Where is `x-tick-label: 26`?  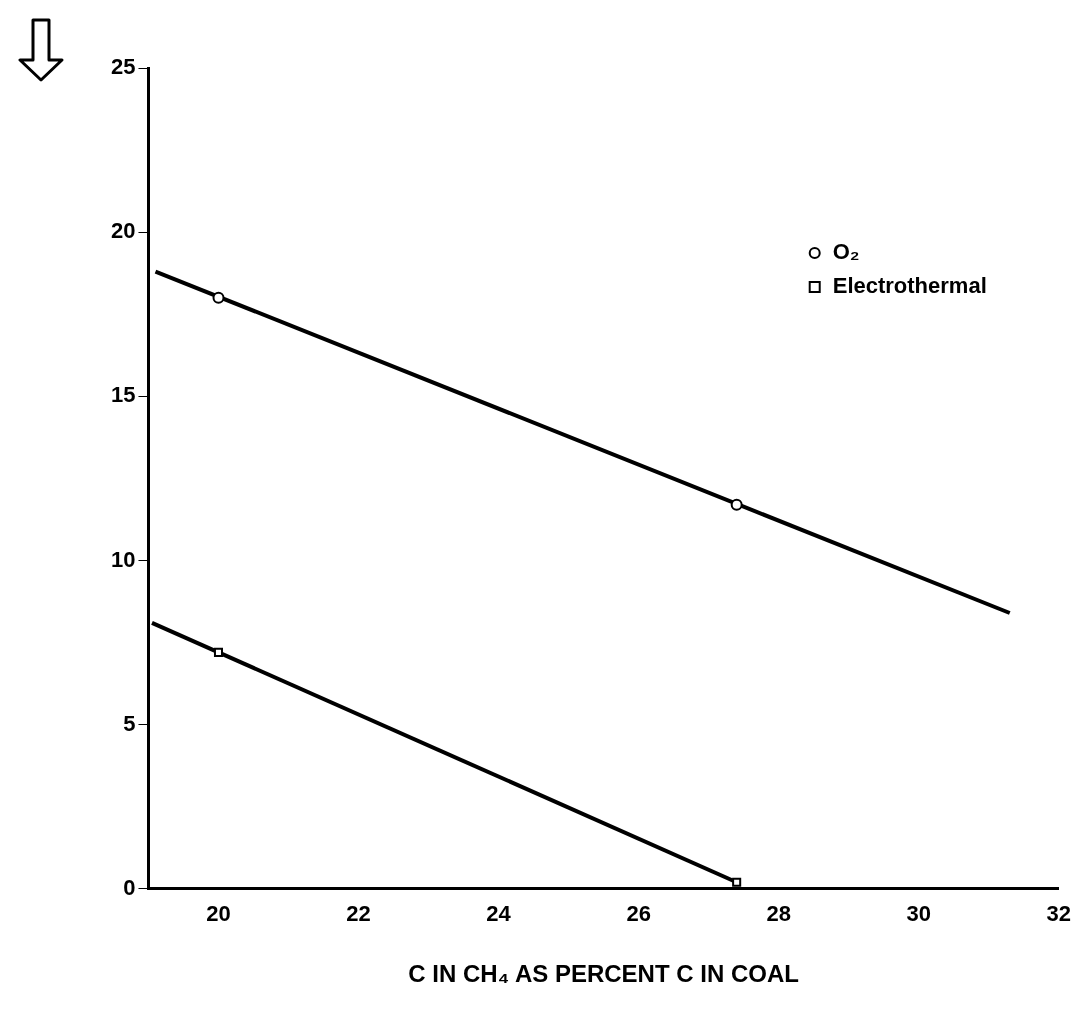 x-tick-label: 26 is located at coordinates (638, 914).